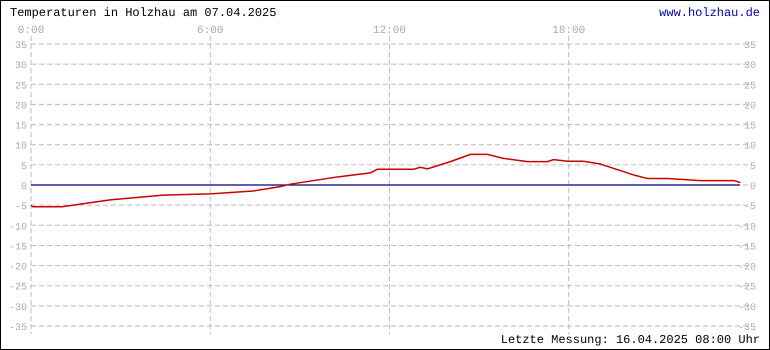 This screenshot has height=350, width=770. I want to click on chart-title: Temperaturen in Holzhau am 07.04.2025, so click(143, 13).